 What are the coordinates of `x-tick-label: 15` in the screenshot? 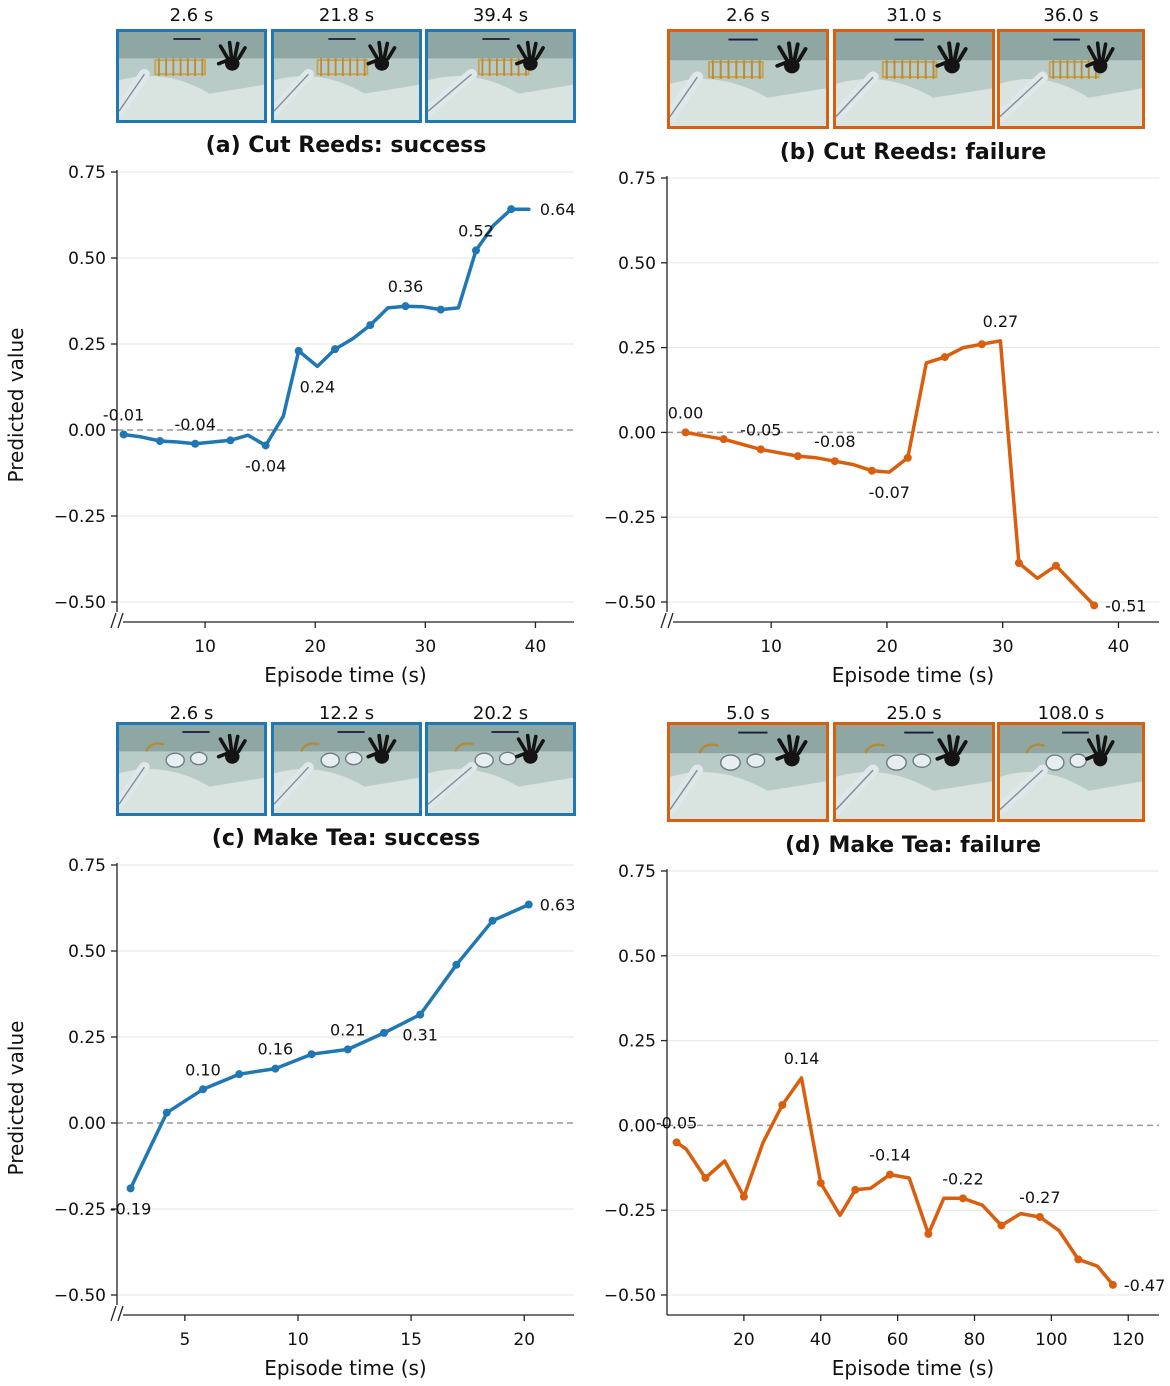 It's located at (411, 1340).